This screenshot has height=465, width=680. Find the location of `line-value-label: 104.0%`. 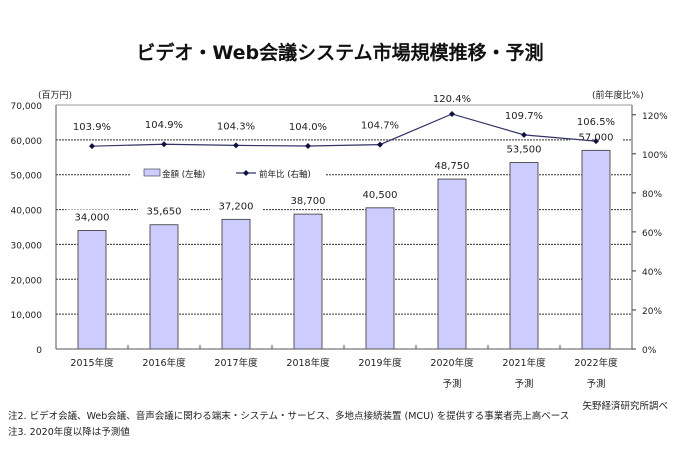

line-value-label: 104.0% is located at coordinates (308, 127).